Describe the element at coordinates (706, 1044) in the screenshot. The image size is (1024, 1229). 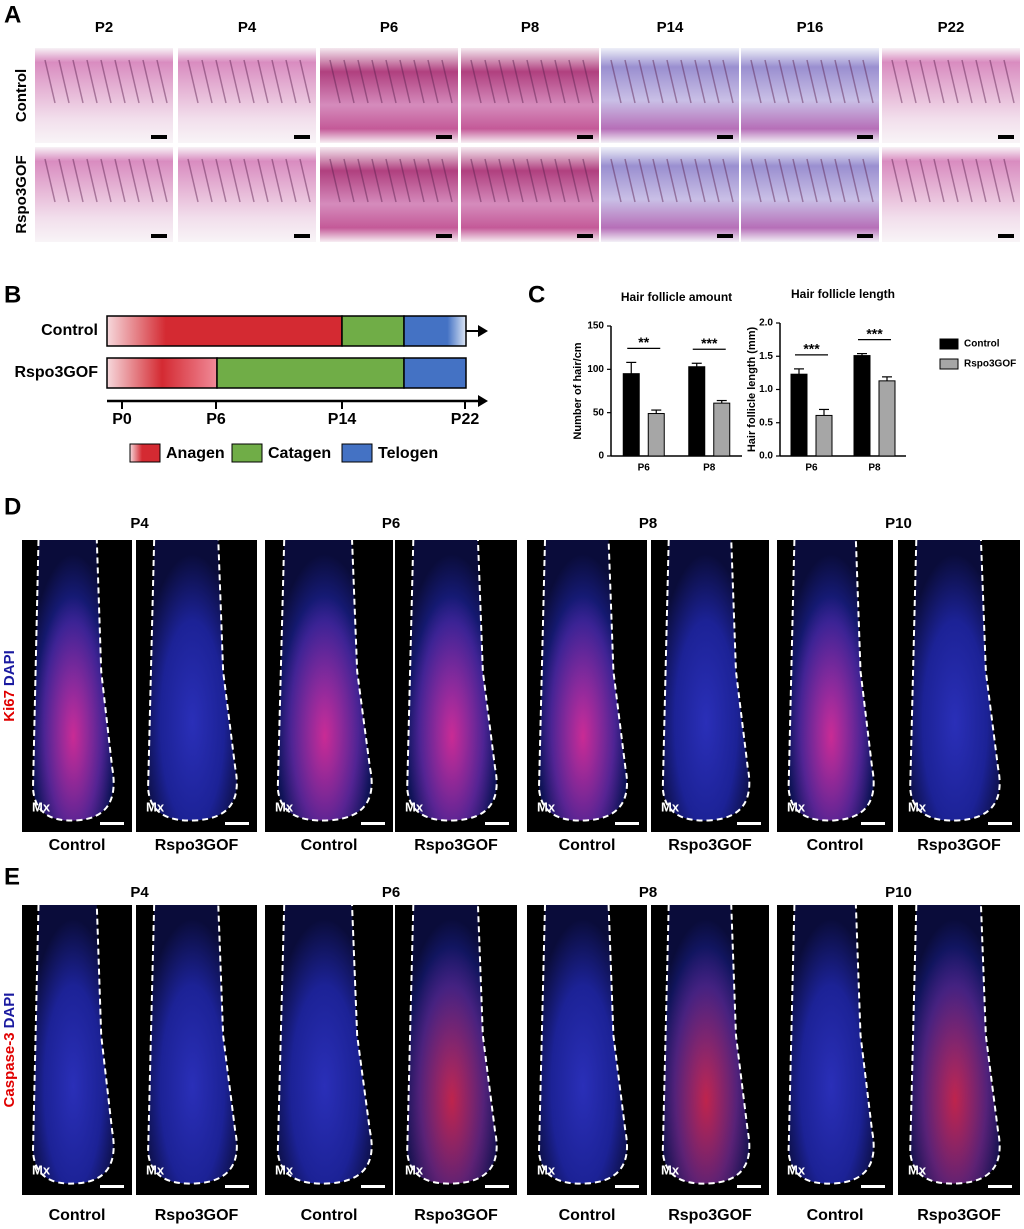
I see `signal` at that location.